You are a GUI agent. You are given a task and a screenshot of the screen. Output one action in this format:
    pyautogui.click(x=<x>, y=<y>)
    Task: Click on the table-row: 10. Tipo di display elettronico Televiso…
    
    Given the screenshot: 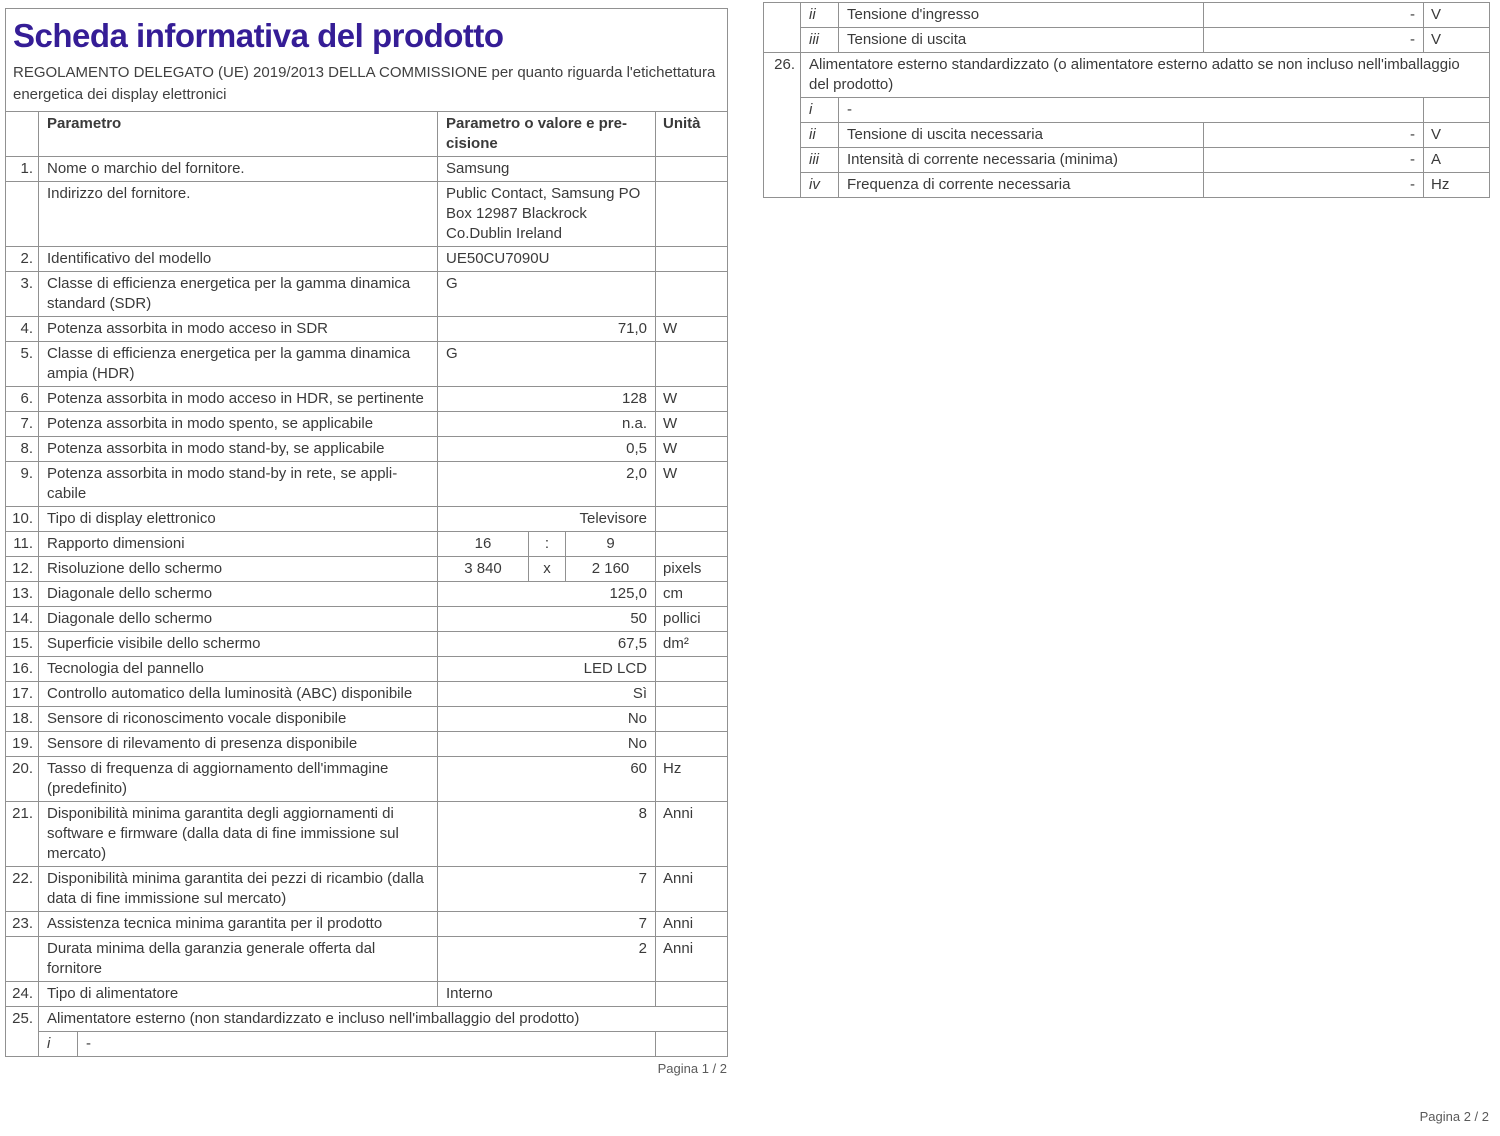 What is the action you would take?
    pyautogui.click(x=366, y=519)
    